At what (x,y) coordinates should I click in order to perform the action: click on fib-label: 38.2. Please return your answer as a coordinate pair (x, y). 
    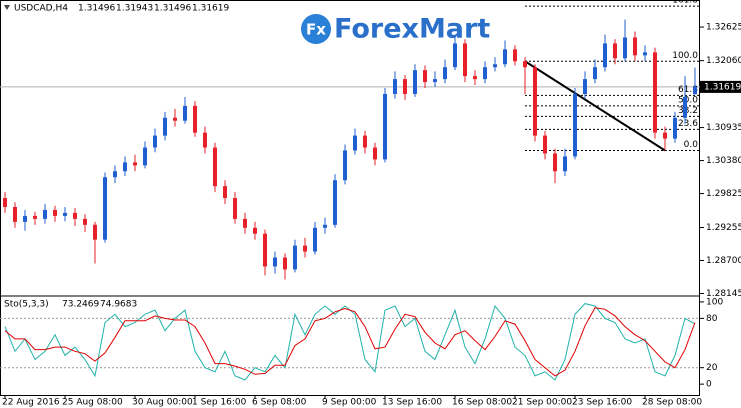
    Looking at the image, I should click on (688, 111).